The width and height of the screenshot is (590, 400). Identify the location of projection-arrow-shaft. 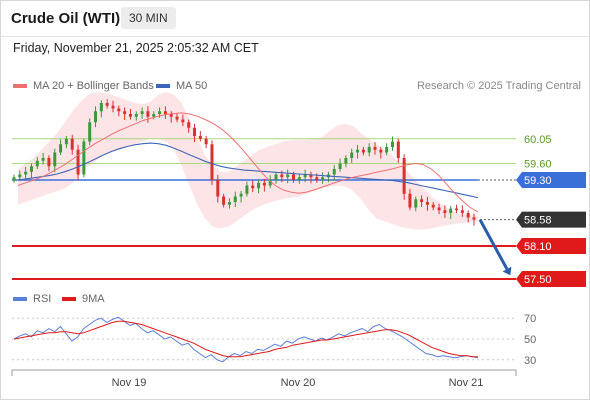
(493, 244).